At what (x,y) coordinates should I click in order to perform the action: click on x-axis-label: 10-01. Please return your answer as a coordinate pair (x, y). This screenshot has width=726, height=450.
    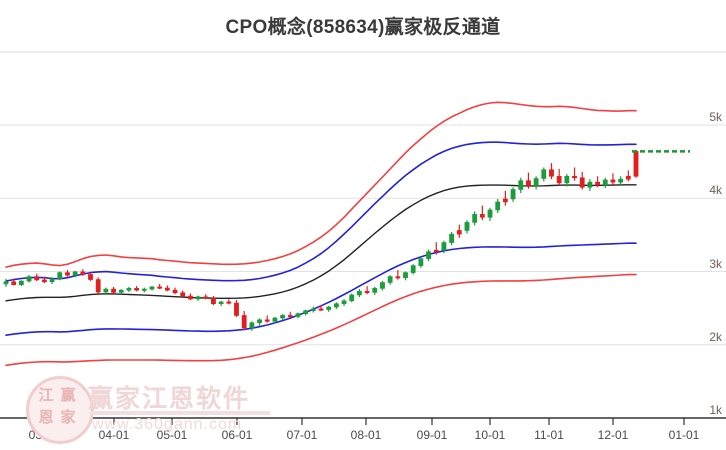
    Looking at the image, I should click on (490, 435).